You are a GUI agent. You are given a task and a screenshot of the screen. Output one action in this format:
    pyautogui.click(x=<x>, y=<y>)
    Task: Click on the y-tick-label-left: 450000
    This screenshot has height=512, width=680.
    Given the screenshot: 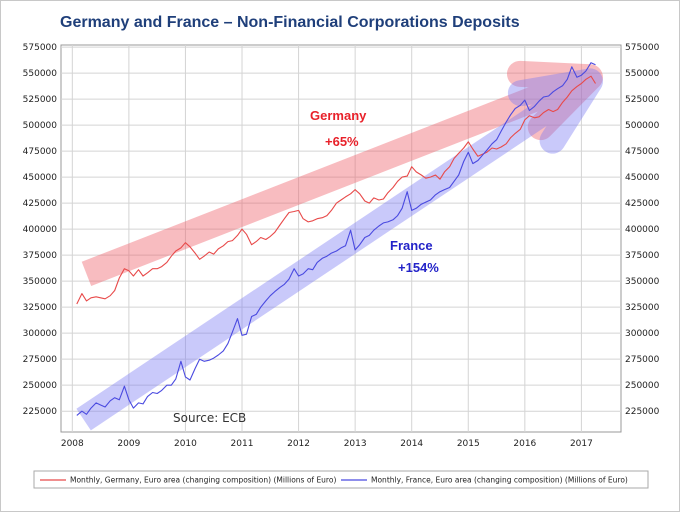 What is the action you would take?
    pyautogui.click(x=40, y=178)
    